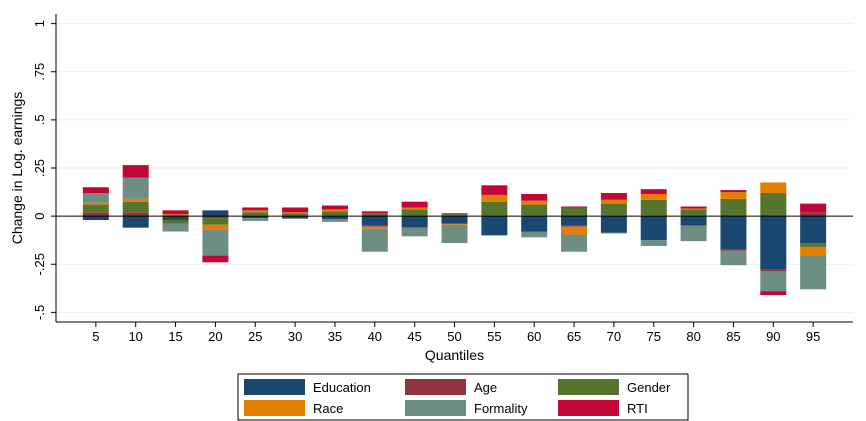  I want to click on y-tick-label: .25, so click(39, 168).